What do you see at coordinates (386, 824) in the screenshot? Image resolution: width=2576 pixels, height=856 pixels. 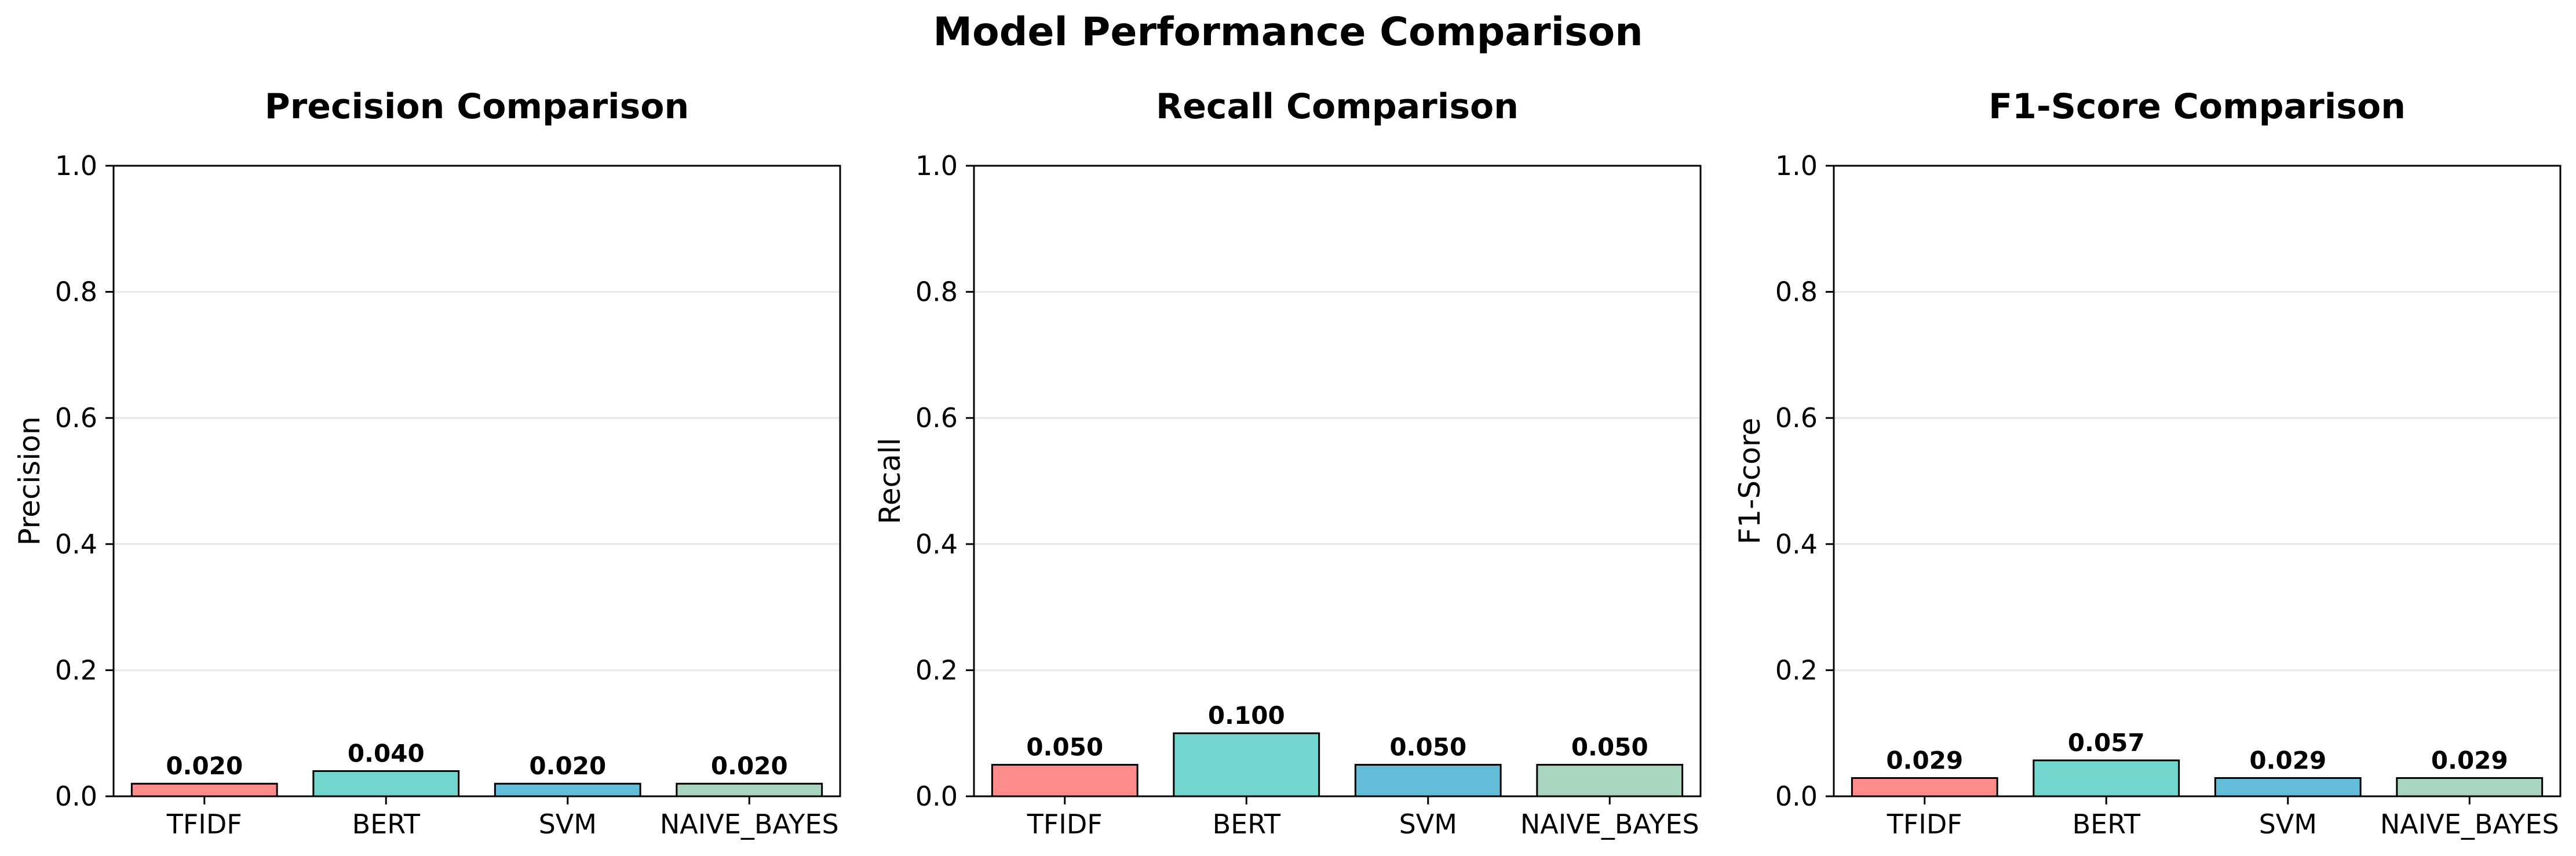 I see `precision-xtick-label-bert: BERT` at bounding box center [386, 824].